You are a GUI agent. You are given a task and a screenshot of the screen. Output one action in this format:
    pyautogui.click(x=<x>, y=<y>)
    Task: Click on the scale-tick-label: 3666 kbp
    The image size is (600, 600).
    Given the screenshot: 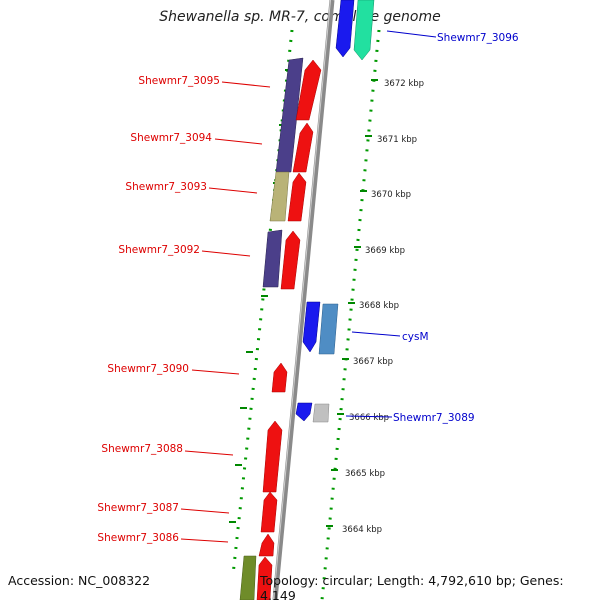 What is the action you would take?
    pyautogui.click(x=369, y=418)
    